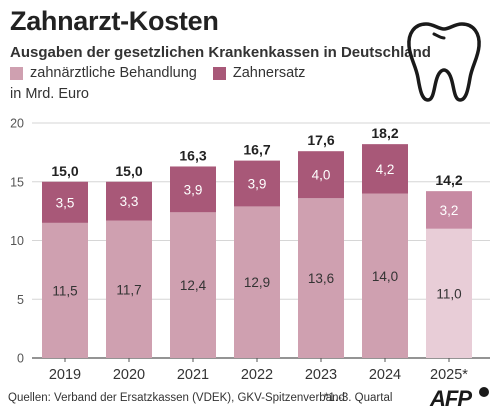 Image resolution: width=500 pixels, height=416 pixels. I want to click on legend-label-behandlung: zahnärztliche Behandlung, so click(113, 73).